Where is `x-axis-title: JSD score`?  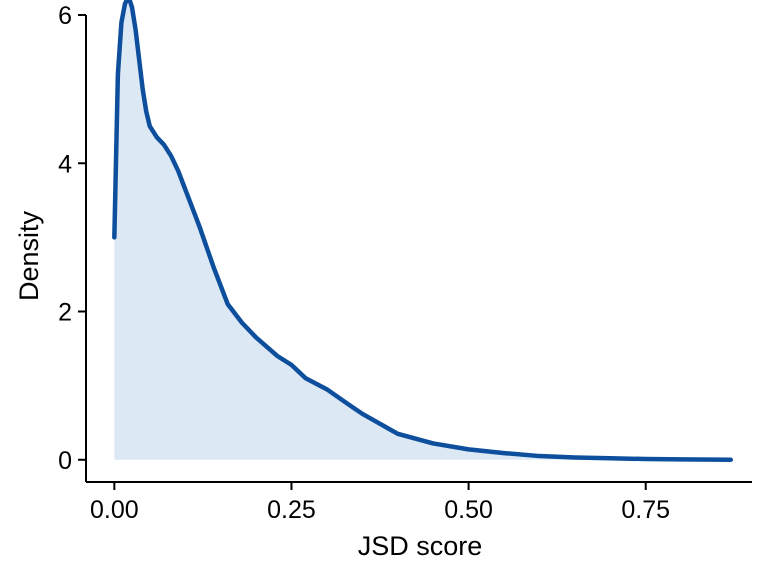 x-axis-title: JSD score is located at coordinates (420, 546).